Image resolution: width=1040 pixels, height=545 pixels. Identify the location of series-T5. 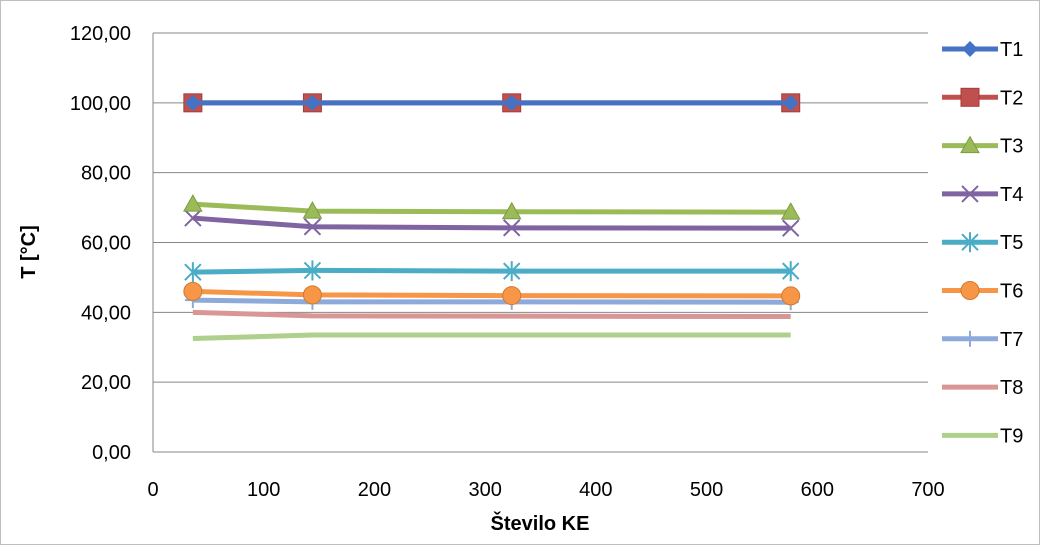
(492, 271).